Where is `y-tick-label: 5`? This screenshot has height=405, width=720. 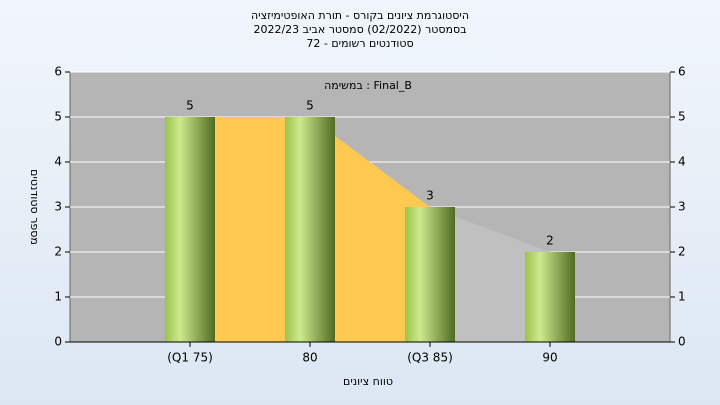 y-tick-label: 5 is located at coordinates (58, 117).